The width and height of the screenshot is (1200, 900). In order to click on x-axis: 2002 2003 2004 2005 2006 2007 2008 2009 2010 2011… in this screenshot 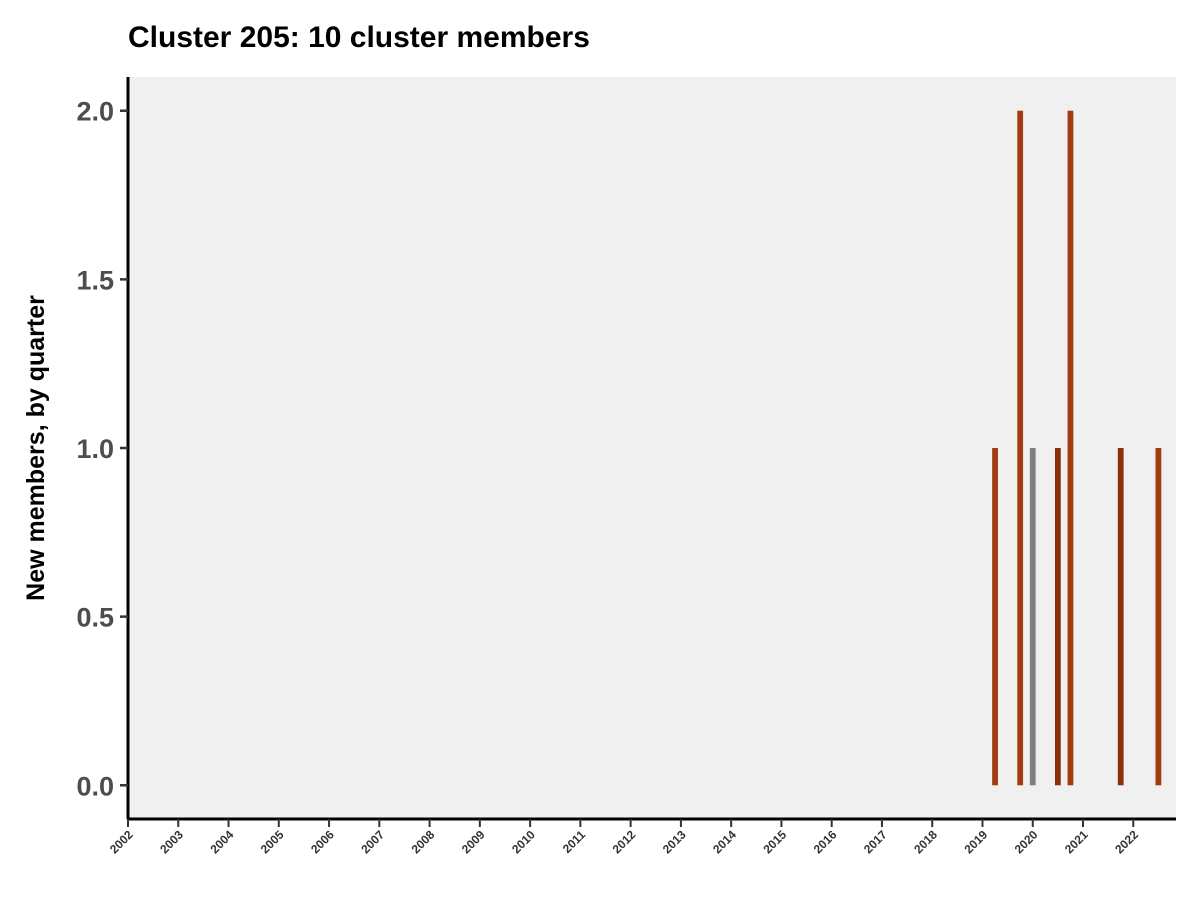, I will do `click(641, 836)`.